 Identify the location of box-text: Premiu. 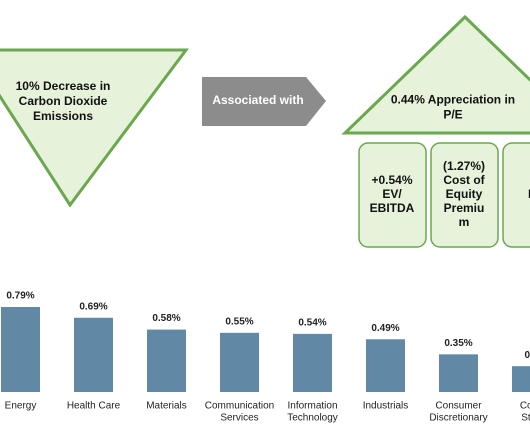
(464, 208).